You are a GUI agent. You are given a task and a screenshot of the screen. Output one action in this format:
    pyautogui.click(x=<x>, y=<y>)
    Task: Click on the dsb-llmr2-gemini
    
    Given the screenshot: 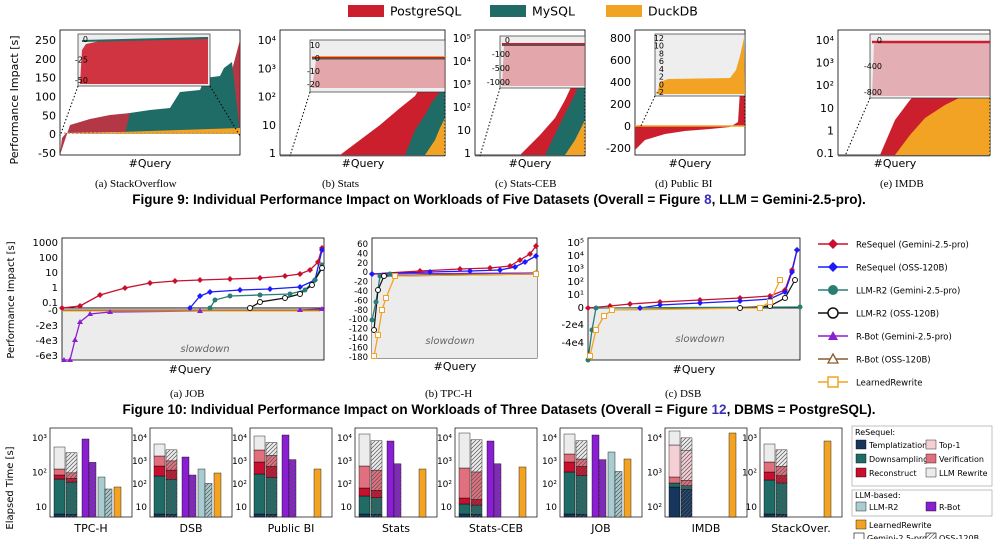 What is the action you would take?
    pyautogui.click(x=694, y=333)
    